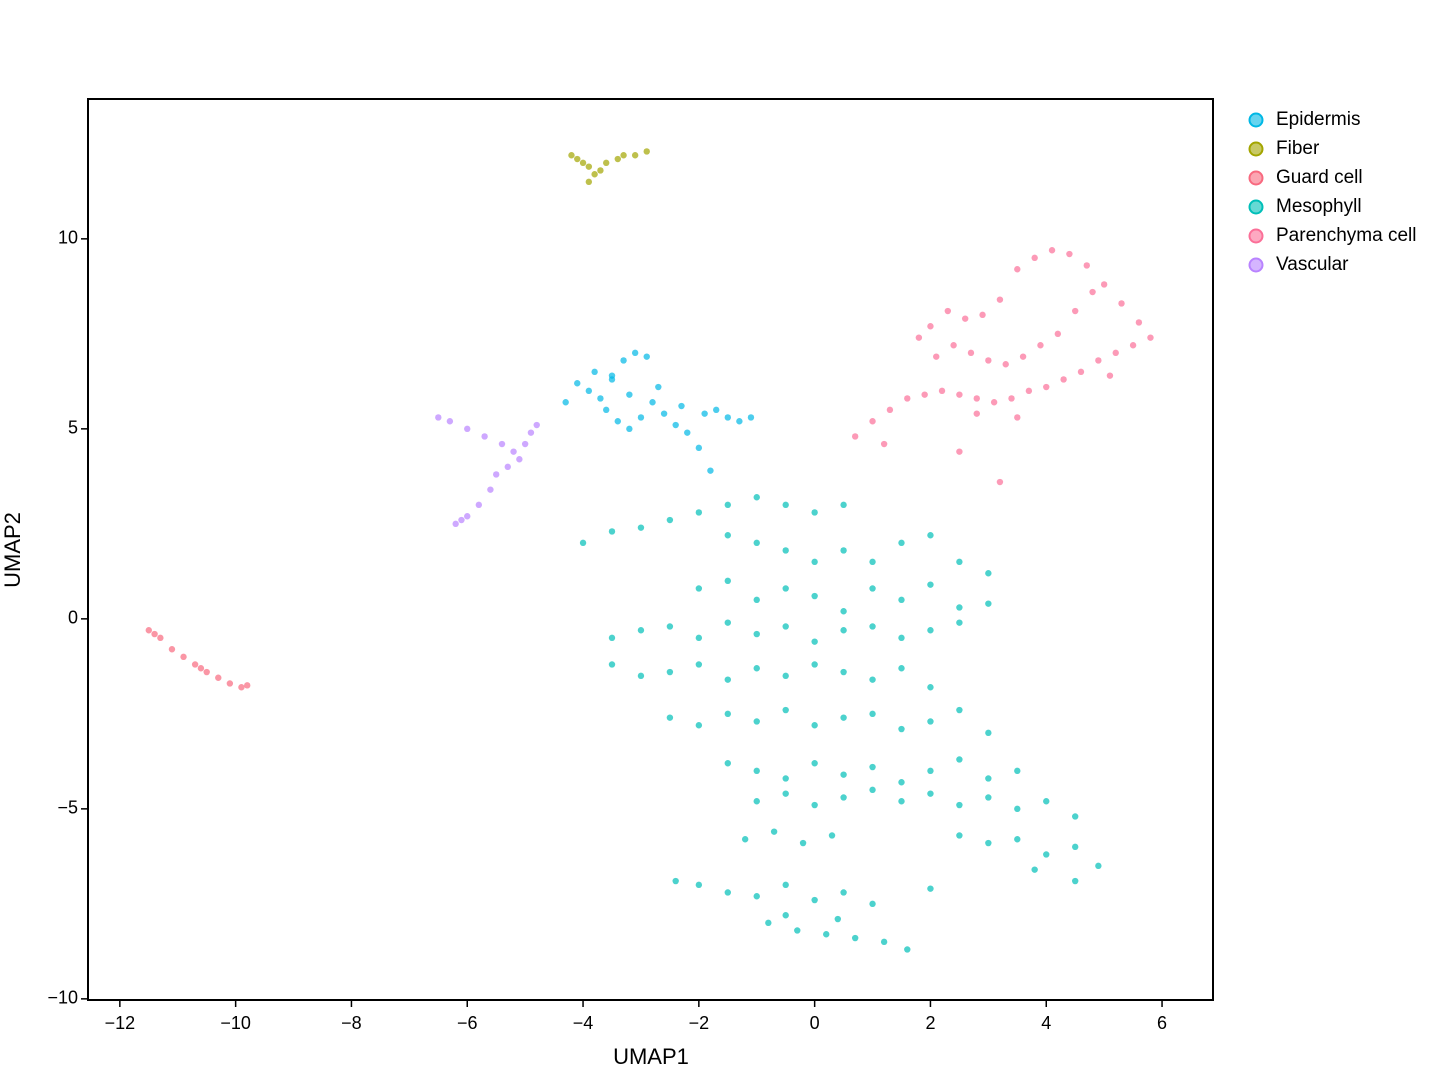  I want to click on legend-label: Guard cell, so click(1319, 177).